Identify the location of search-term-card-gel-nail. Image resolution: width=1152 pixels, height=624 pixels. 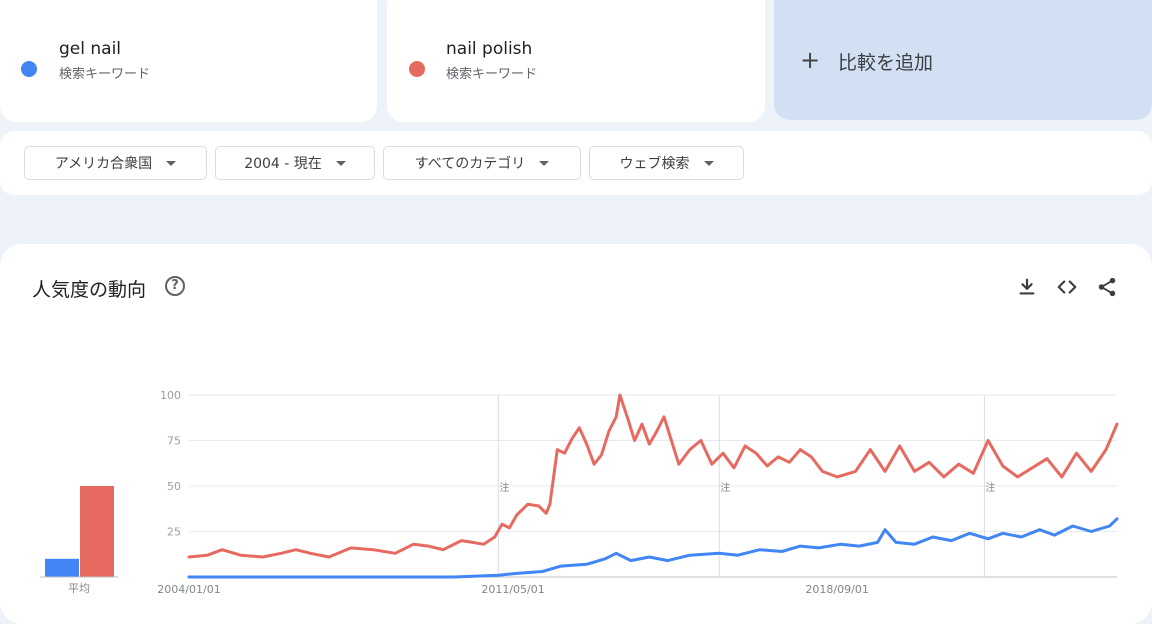
(188, 61).